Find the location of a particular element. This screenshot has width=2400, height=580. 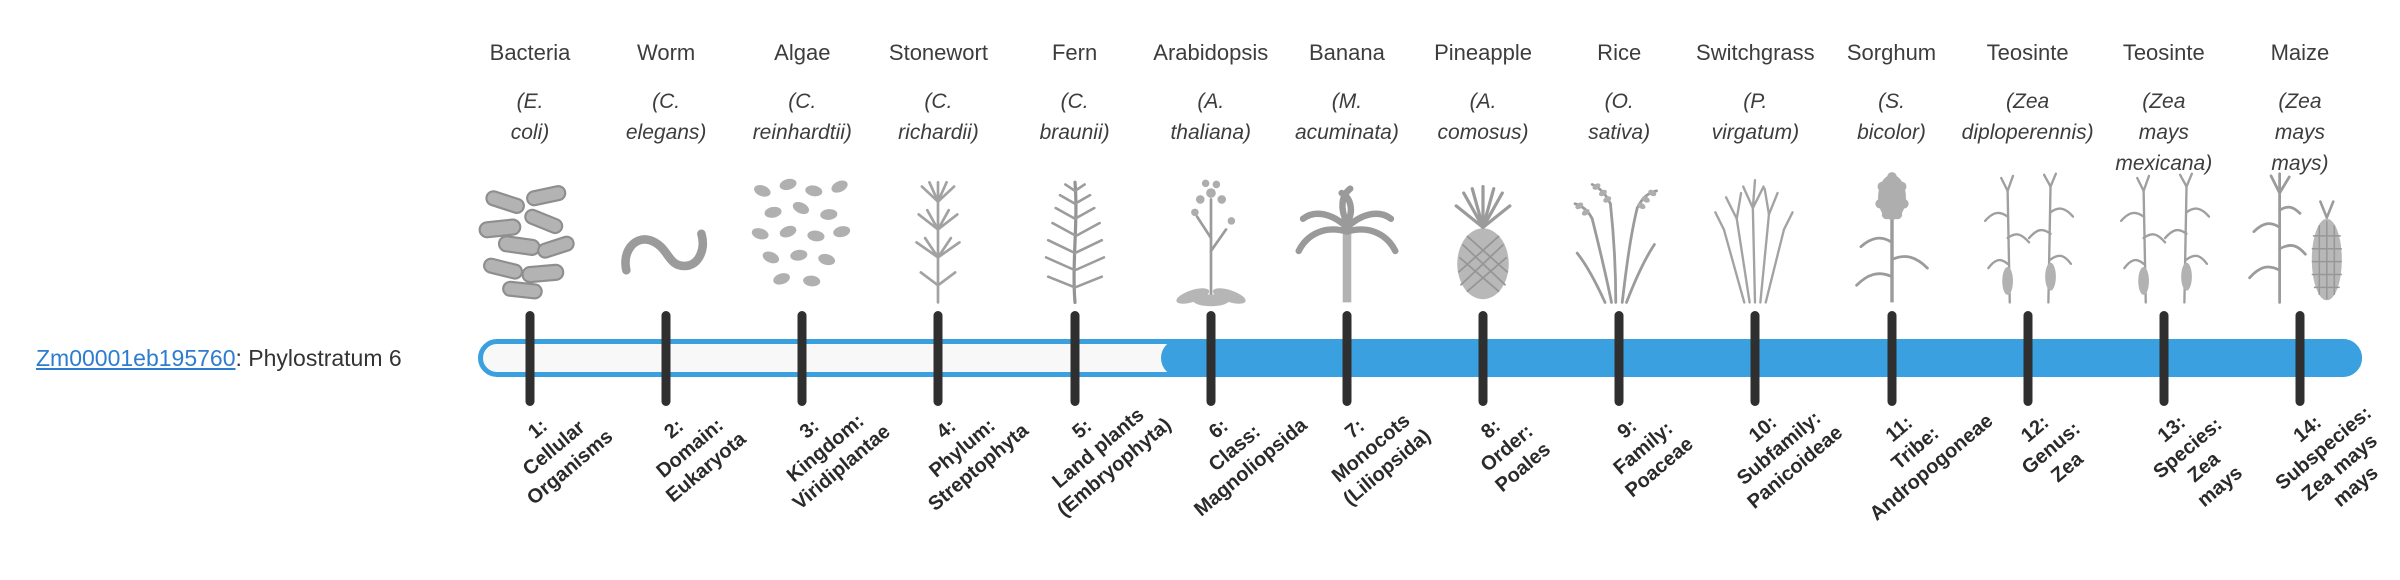

phylostratum-label: 7: Monocots (Liliopsida) is located at coordinates (1381, 460).